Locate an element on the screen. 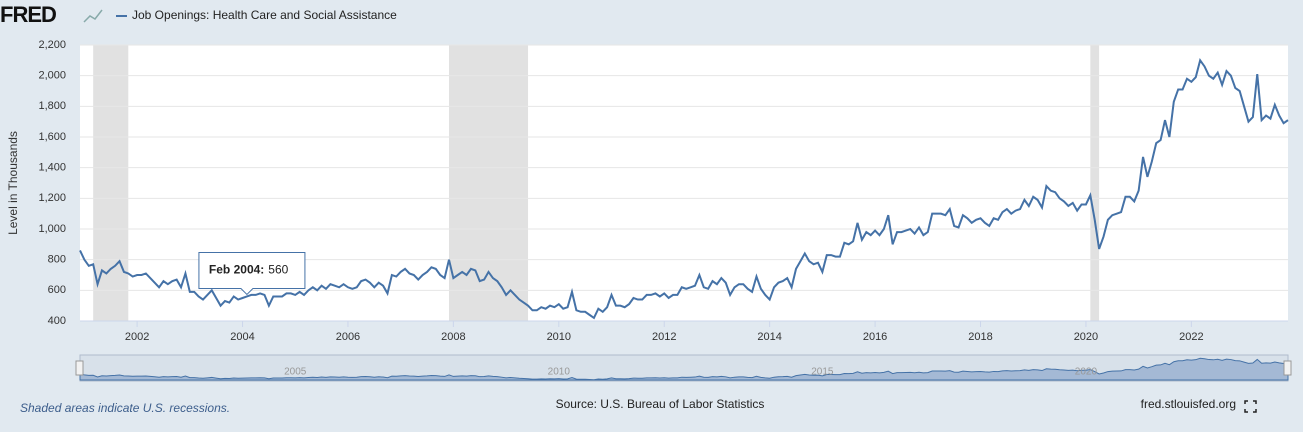 The image size is (1303, 432). x-tick-label: 2006 is located at coordinates (348, 337).